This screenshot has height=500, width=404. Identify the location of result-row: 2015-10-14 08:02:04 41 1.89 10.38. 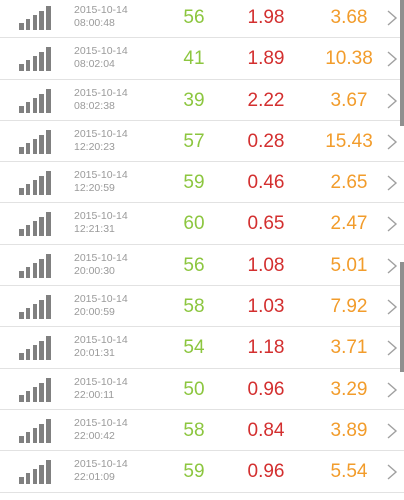
(202, 59).